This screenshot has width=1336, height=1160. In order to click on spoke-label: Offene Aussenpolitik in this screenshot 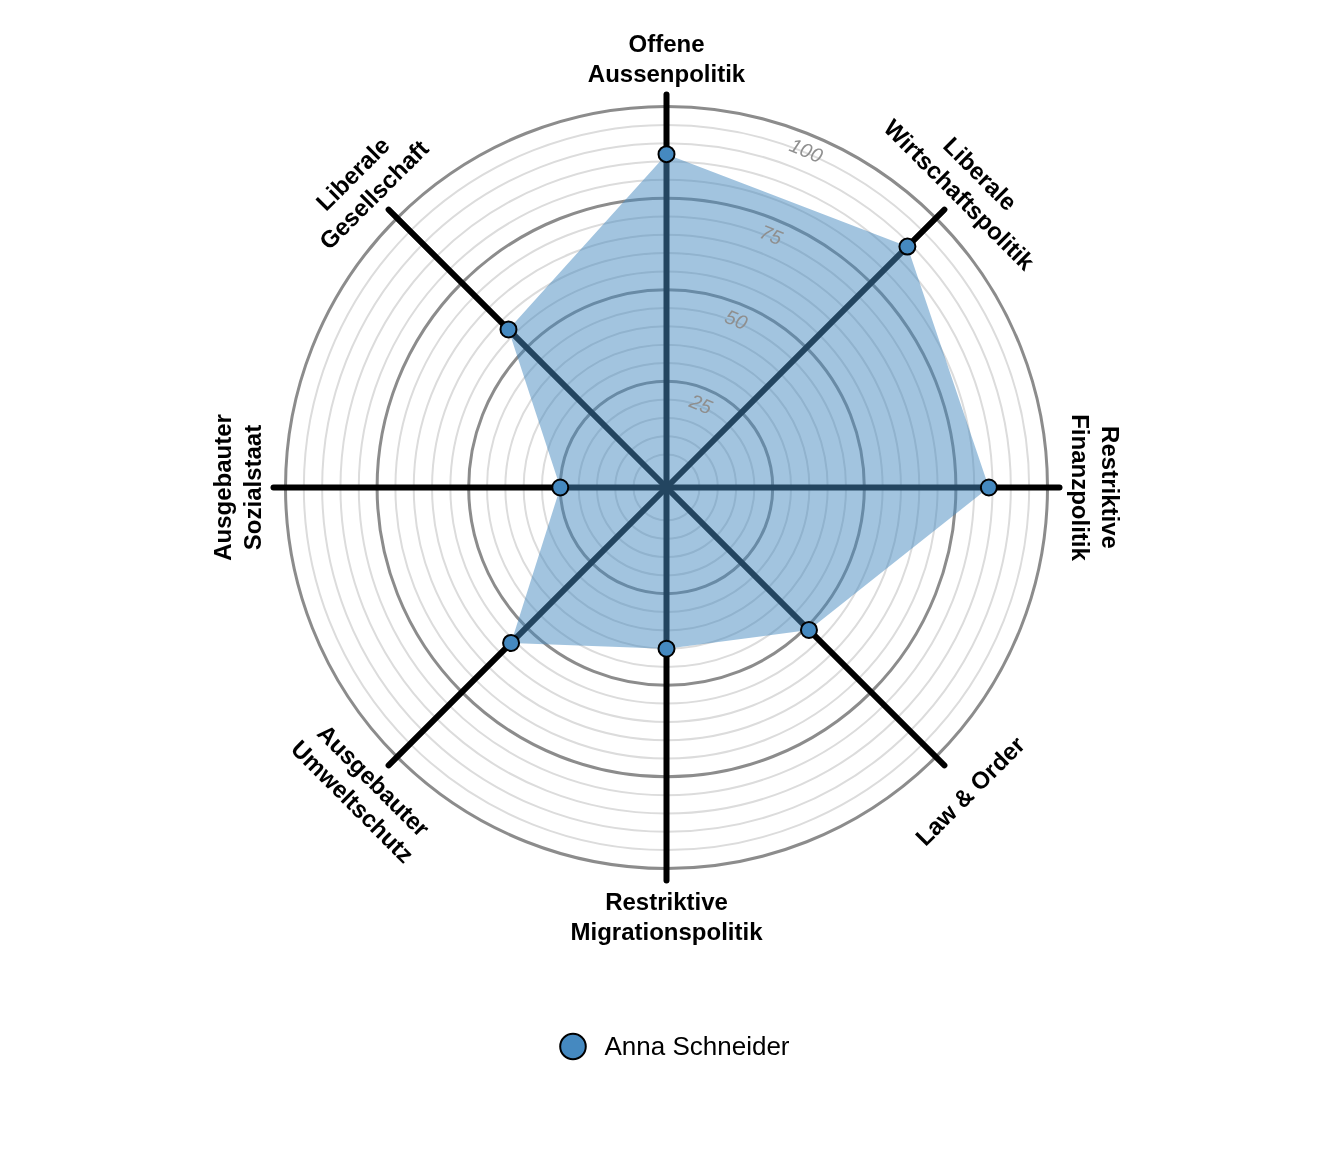, I will do `click(666, 58)`.